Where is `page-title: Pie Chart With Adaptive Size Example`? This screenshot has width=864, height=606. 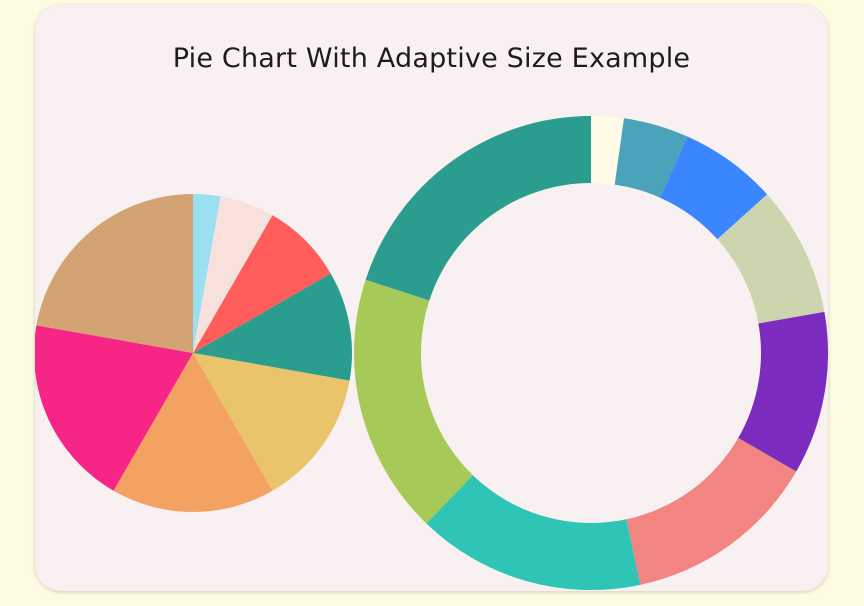 page-title: Pie Chart With Adaptive Size Example is located at coordinates (431, 58).